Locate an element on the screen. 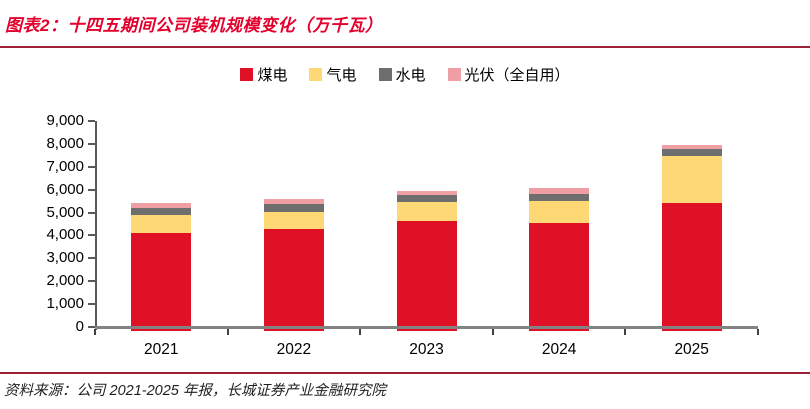 The height and width of the screenshot is (409, 810). bar-segment-gas-2022 is located at coordinates (293, 220).